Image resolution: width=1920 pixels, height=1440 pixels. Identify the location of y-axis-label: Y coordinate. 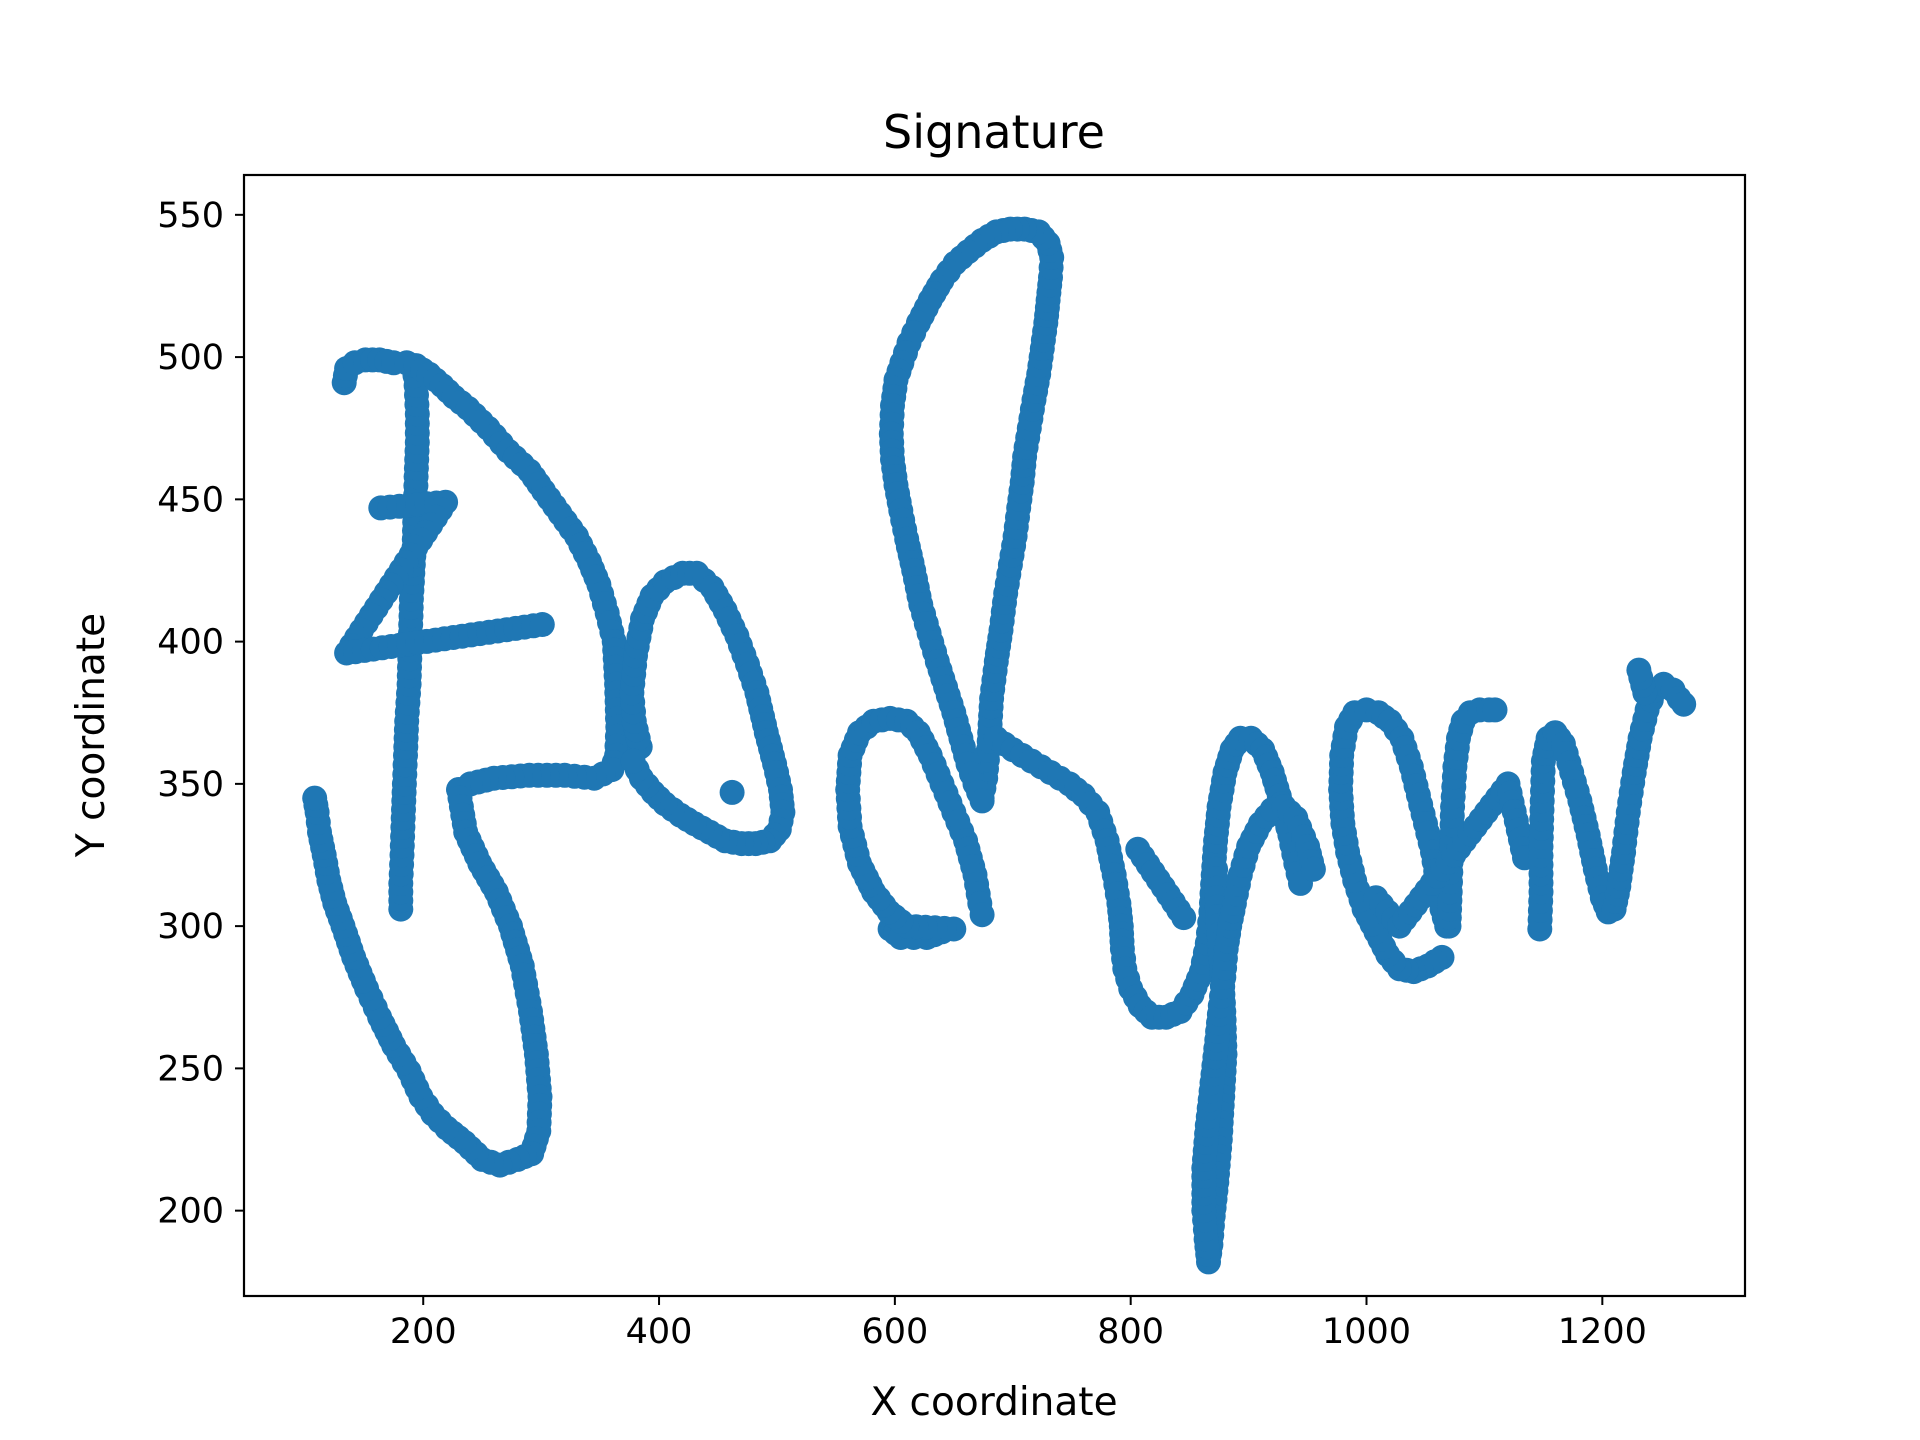
(91, 735).